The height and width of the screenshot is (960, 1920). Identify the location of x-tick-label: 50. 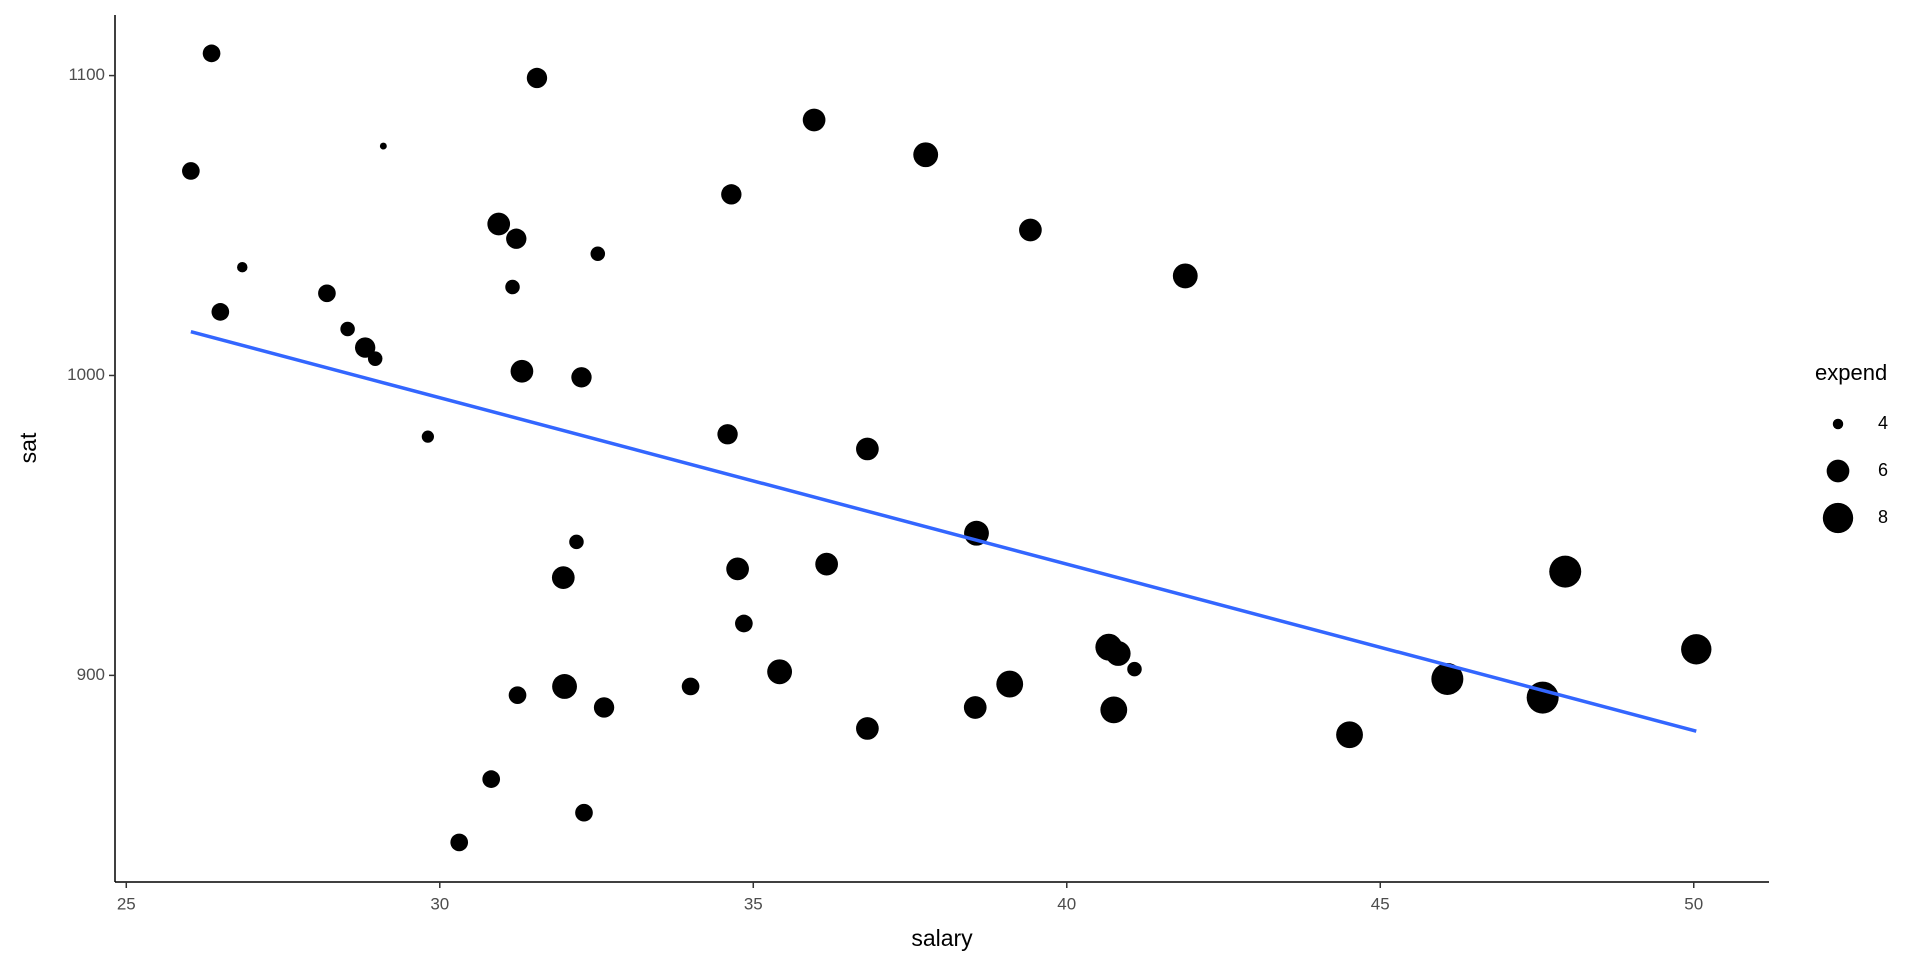
(1693, 903).